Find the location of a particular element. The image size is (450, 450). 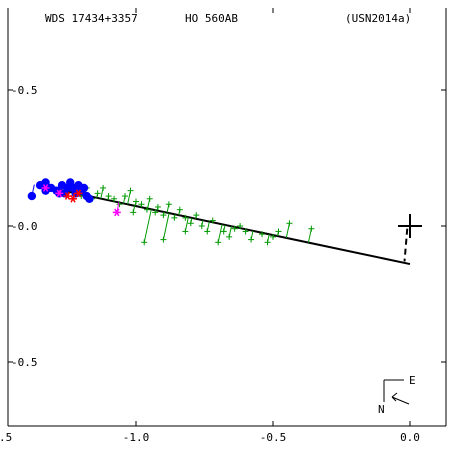

orientation-compass: E N is located at coordinates (397, 395).